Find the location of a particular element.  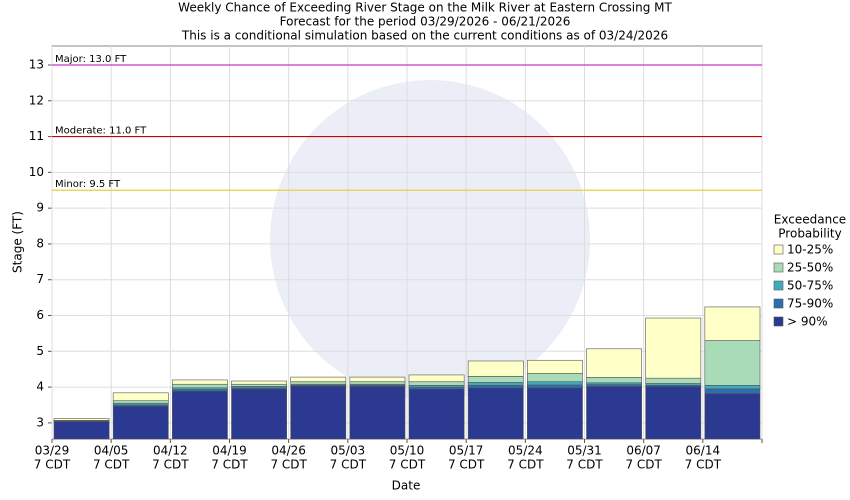

y-tick-label: 6 is located at coordinates (40, 315).